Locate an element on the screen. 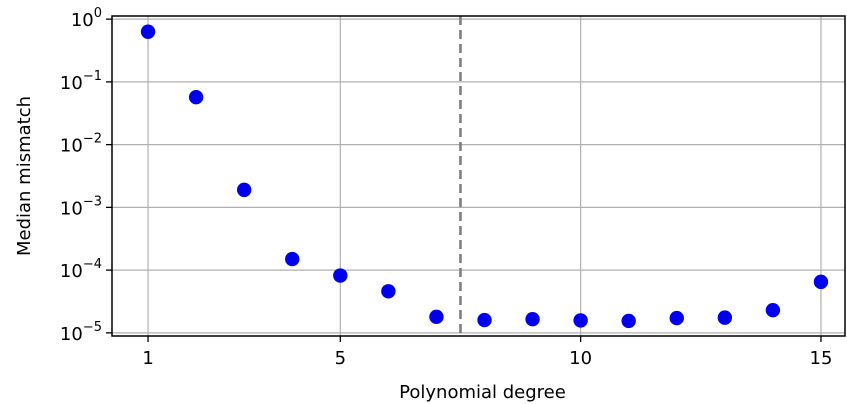  x-tick-label: 10 is located at coordinates (580, 358).